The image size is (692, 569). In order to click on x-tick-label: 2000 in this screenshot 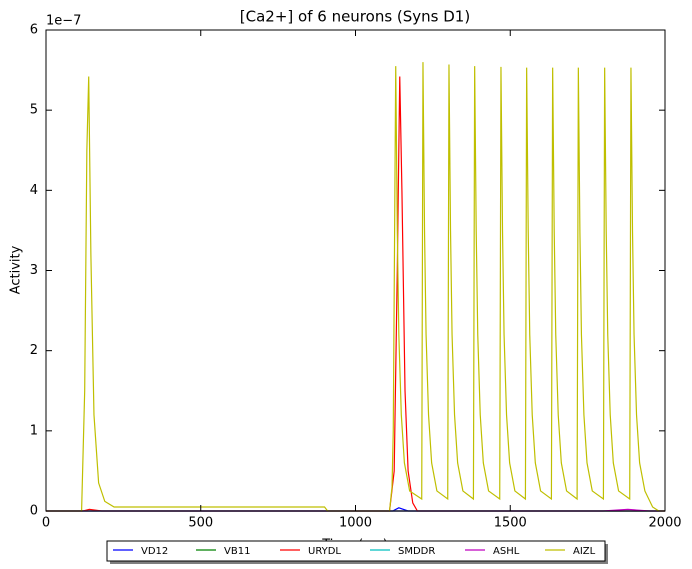, I will do `click(664, 523)`.